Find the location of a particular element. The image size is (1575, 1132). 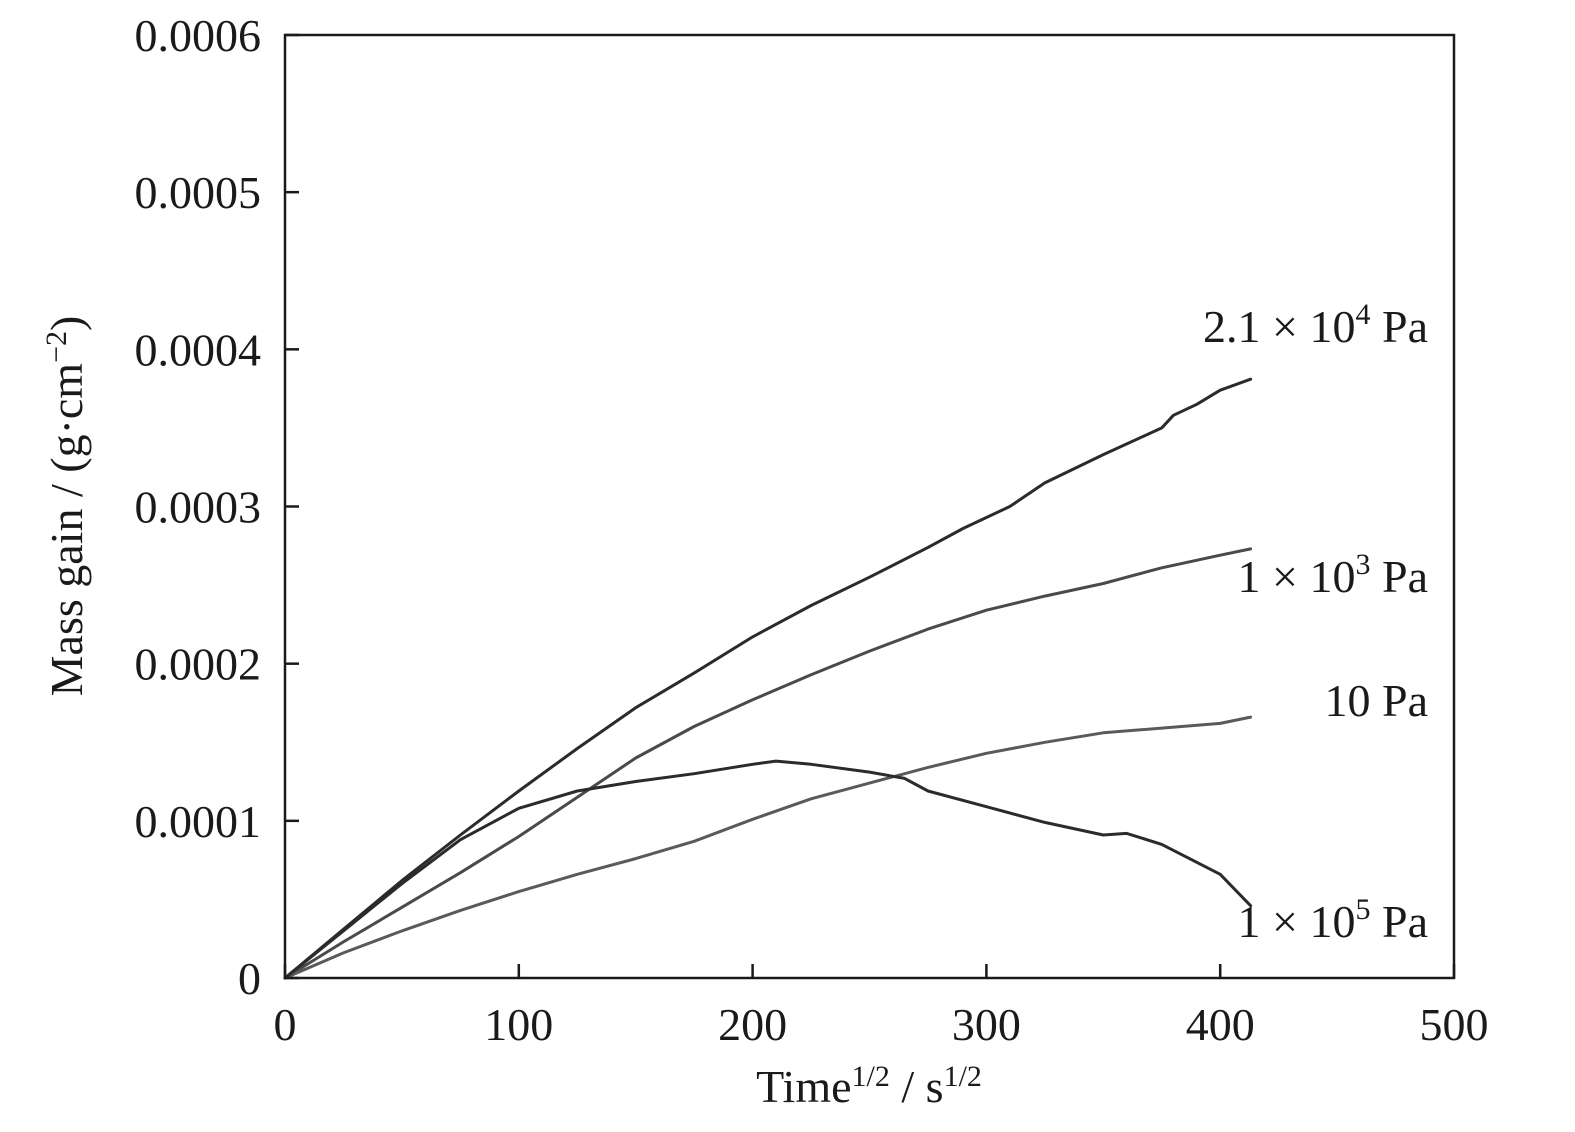

y-tick-label: 0.0001 is located at coordinates (198, 821).